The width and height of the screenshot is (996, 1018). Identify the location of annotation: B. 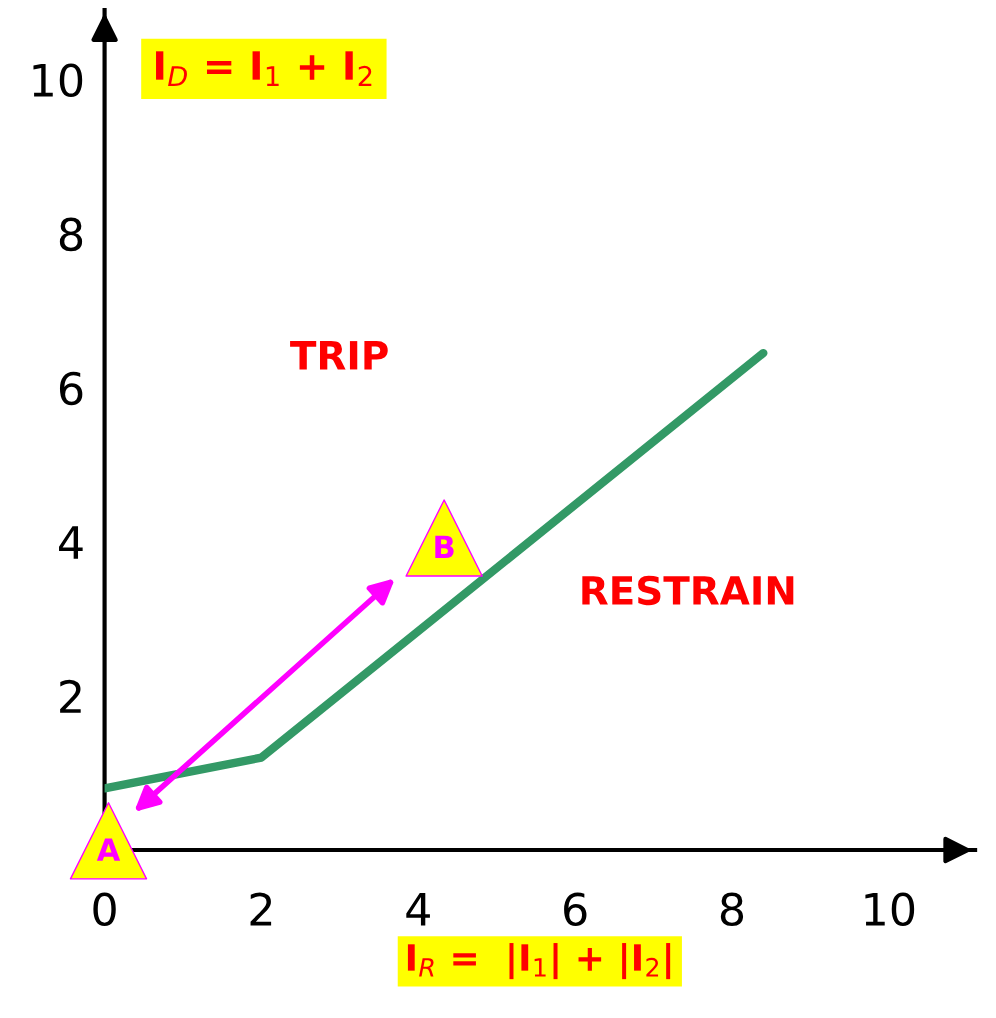
(444, 546).